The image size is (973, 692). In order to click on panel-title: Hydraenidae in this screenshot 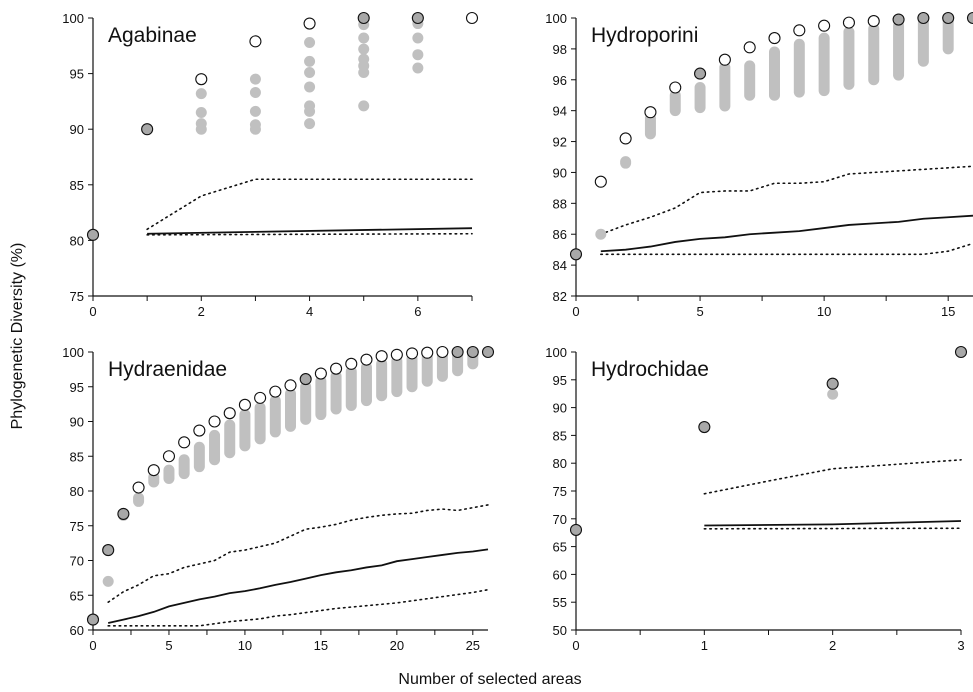, I will do `click(167, 369)`.